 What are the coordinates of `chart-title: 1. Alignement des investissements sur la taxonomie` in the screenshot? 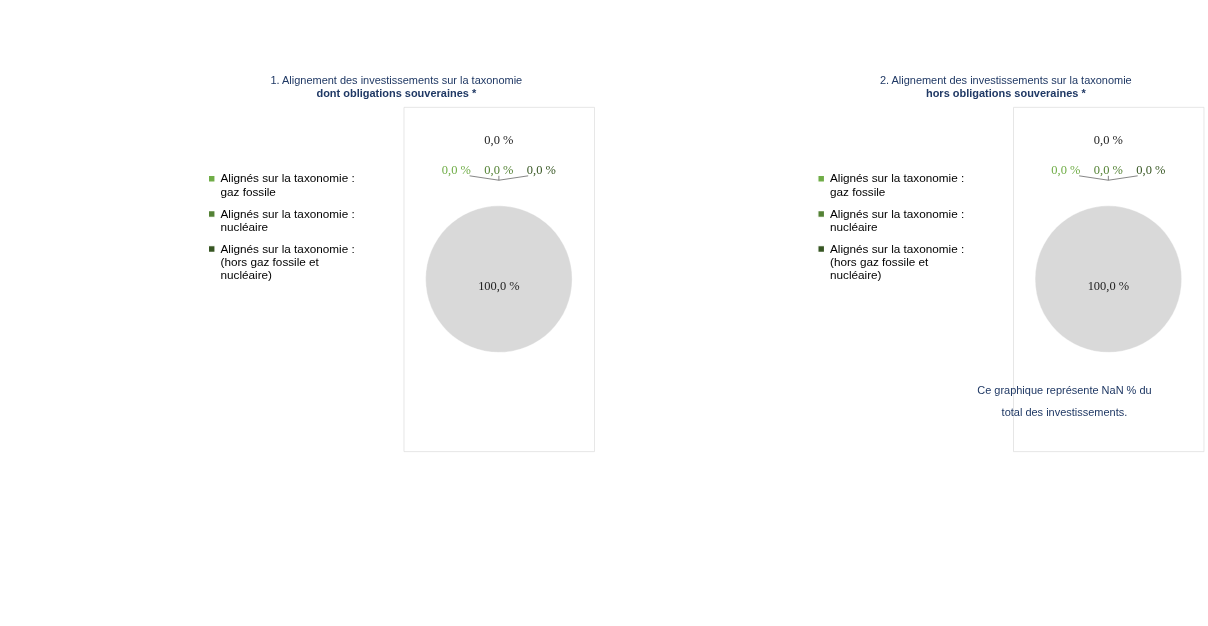 It's located at (396, 79).